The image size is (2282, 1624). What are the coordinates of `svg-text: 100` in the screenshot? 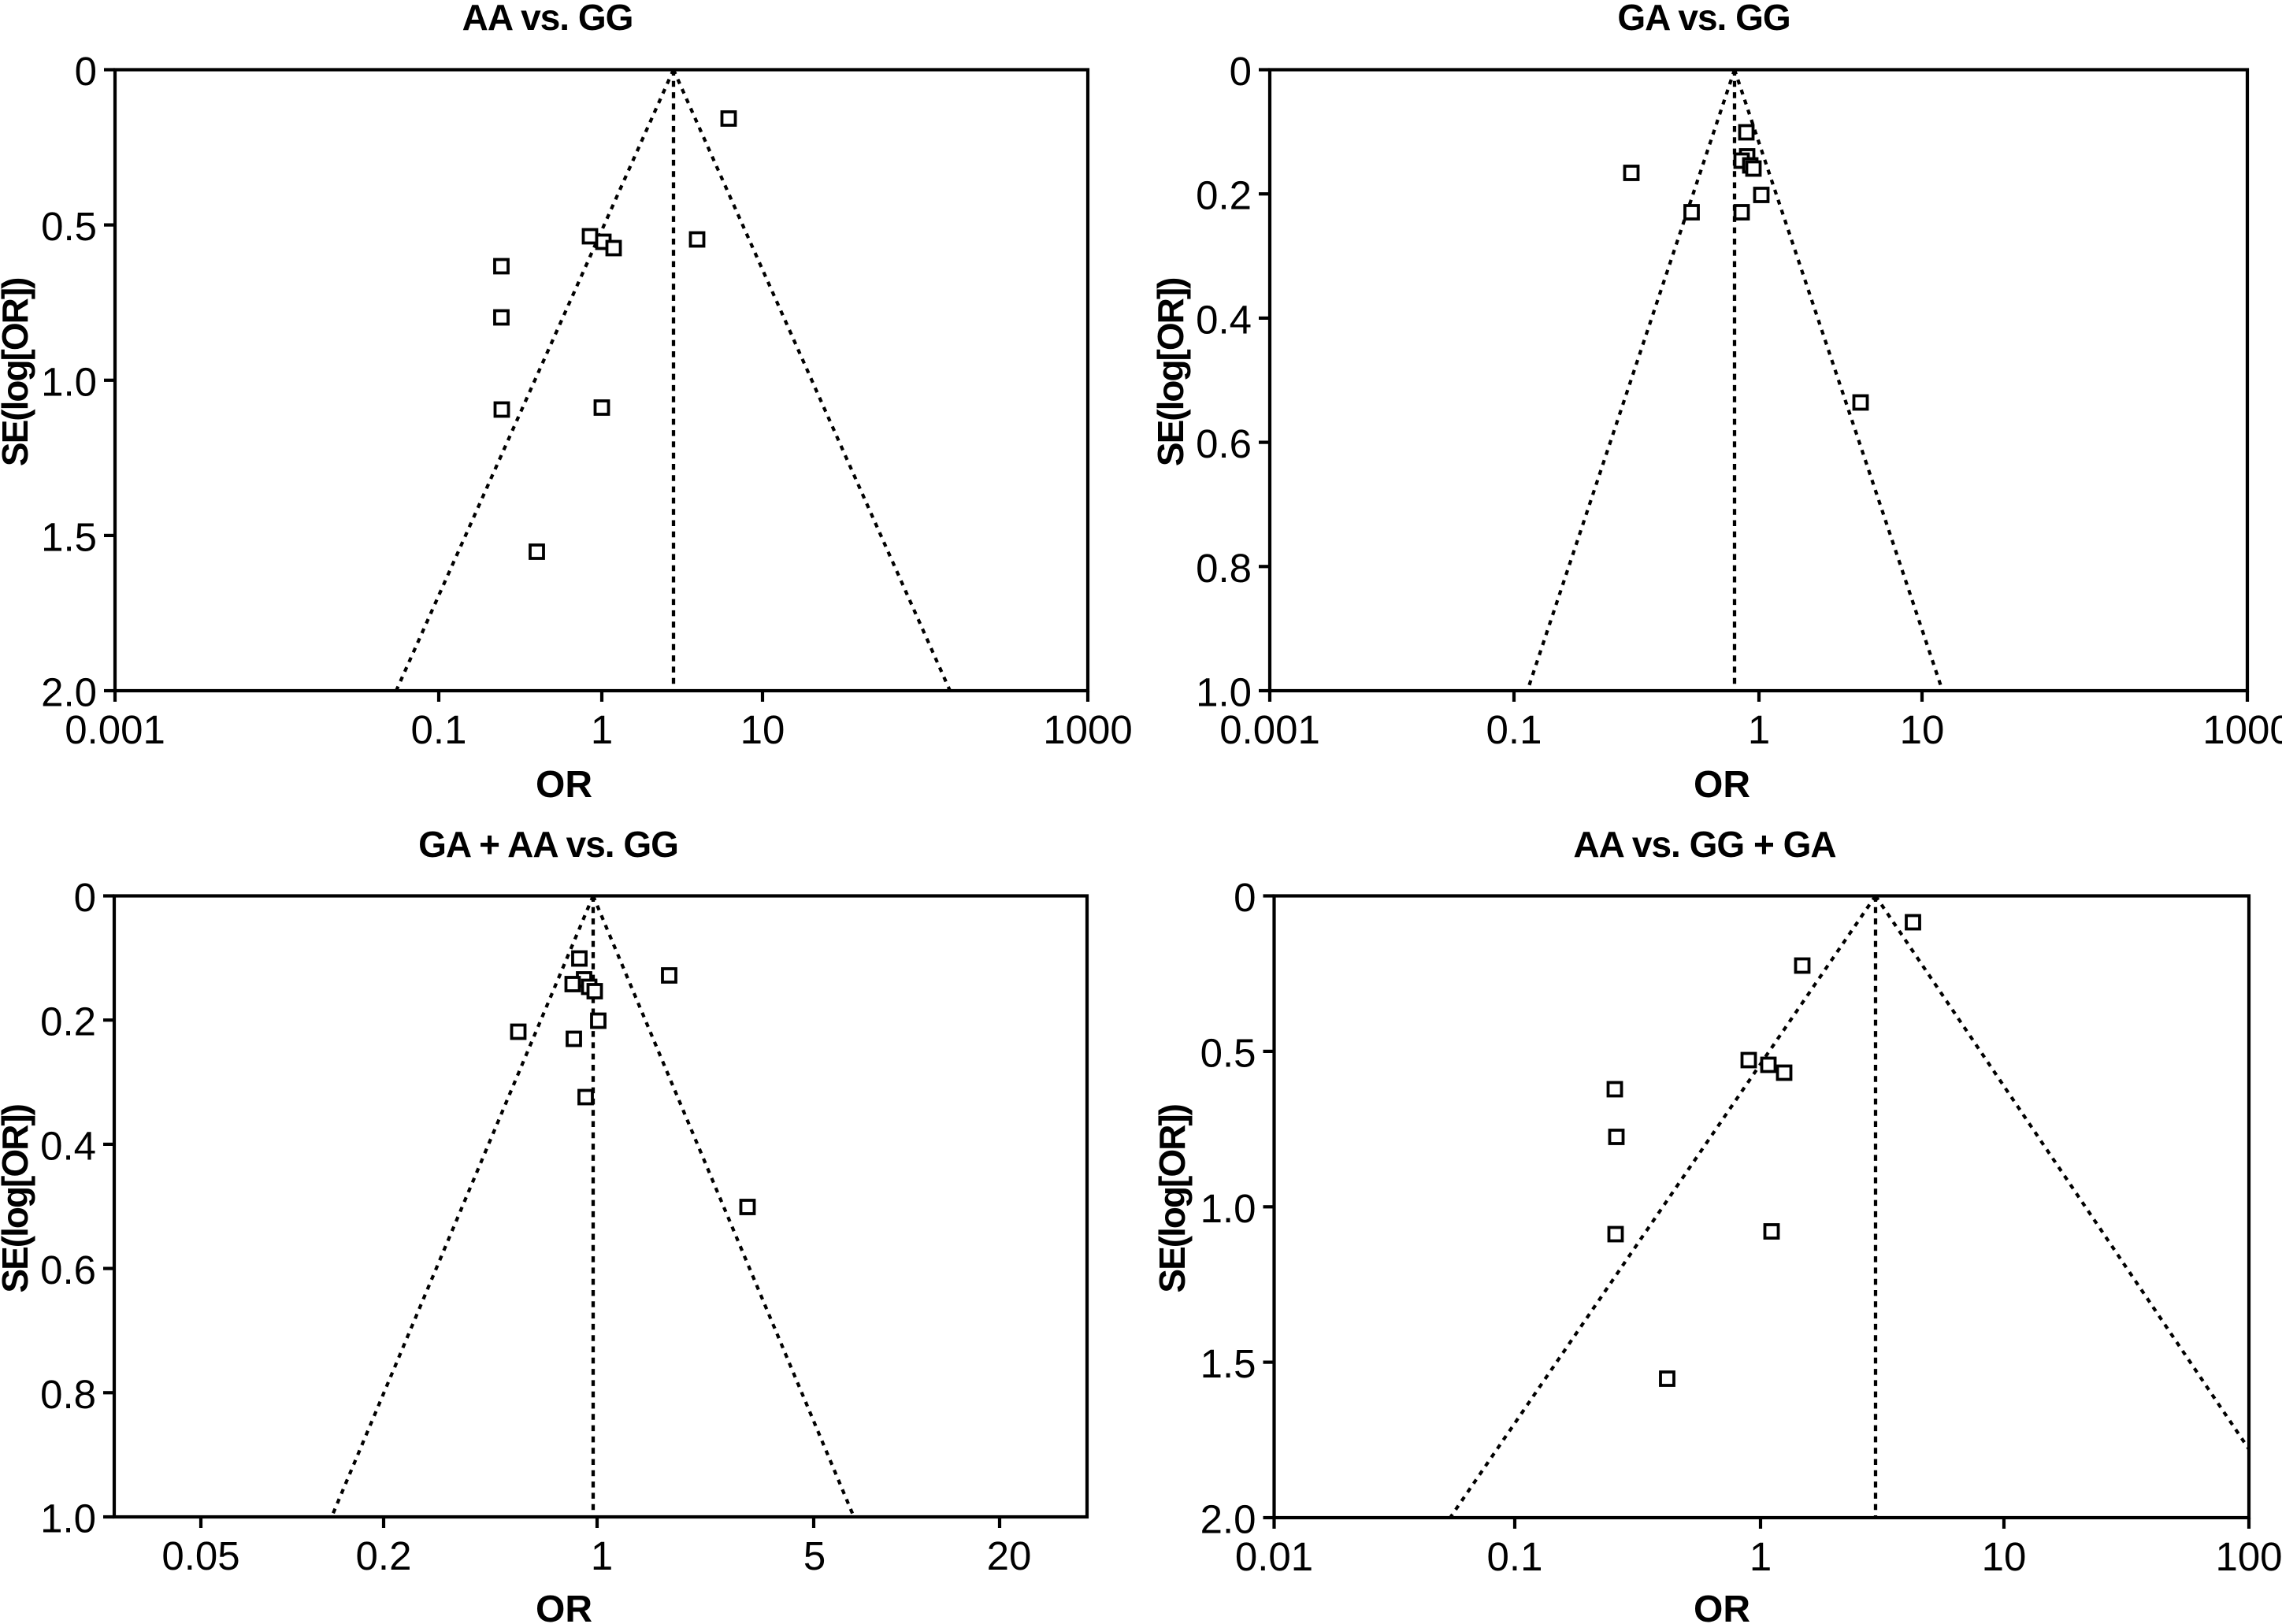 It's located at (2248, 1556).